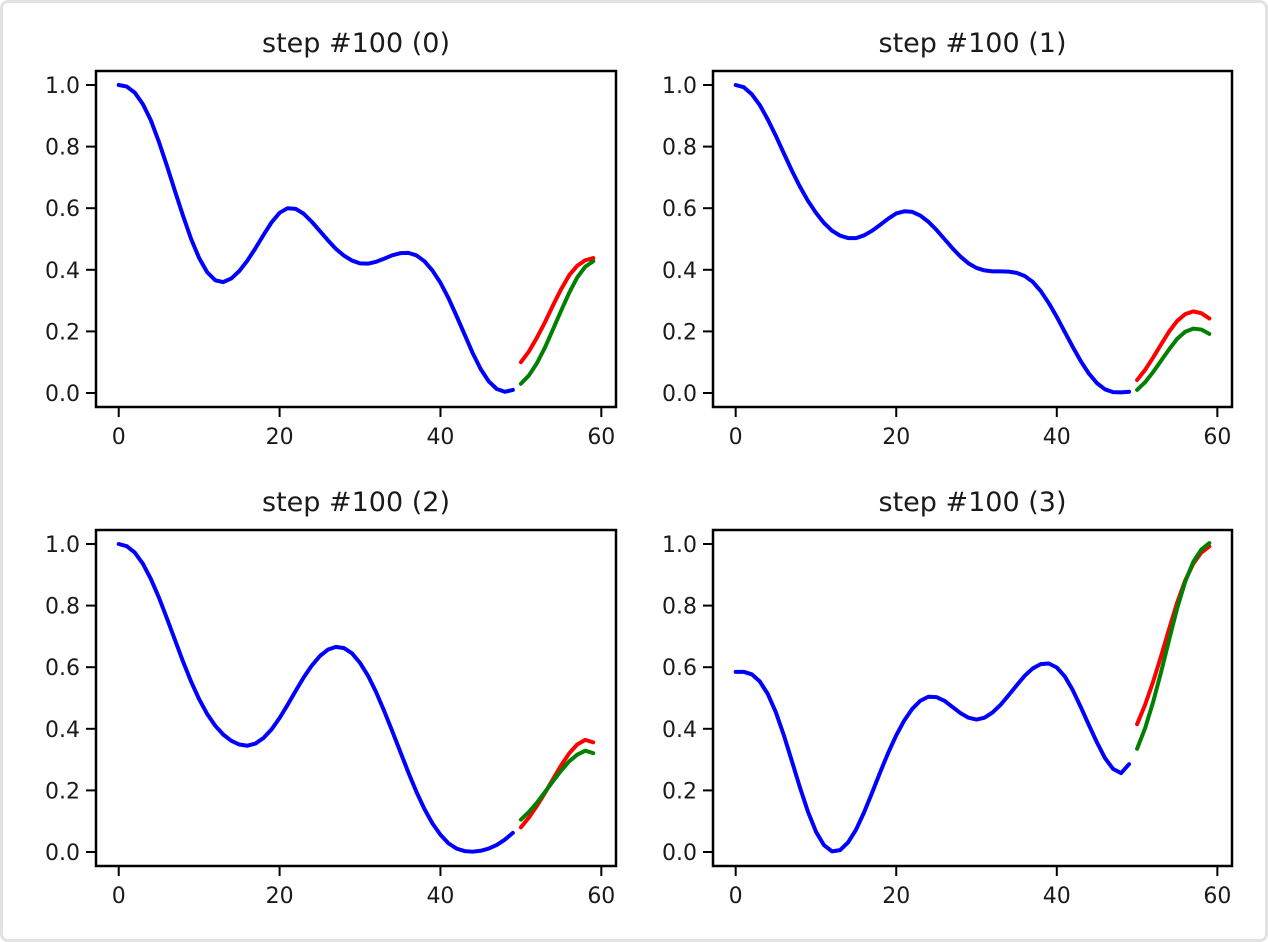 This screenshot has height=942, width=1268. I want to click on subplot-2-title: step #100 (2), so click(356, 502).